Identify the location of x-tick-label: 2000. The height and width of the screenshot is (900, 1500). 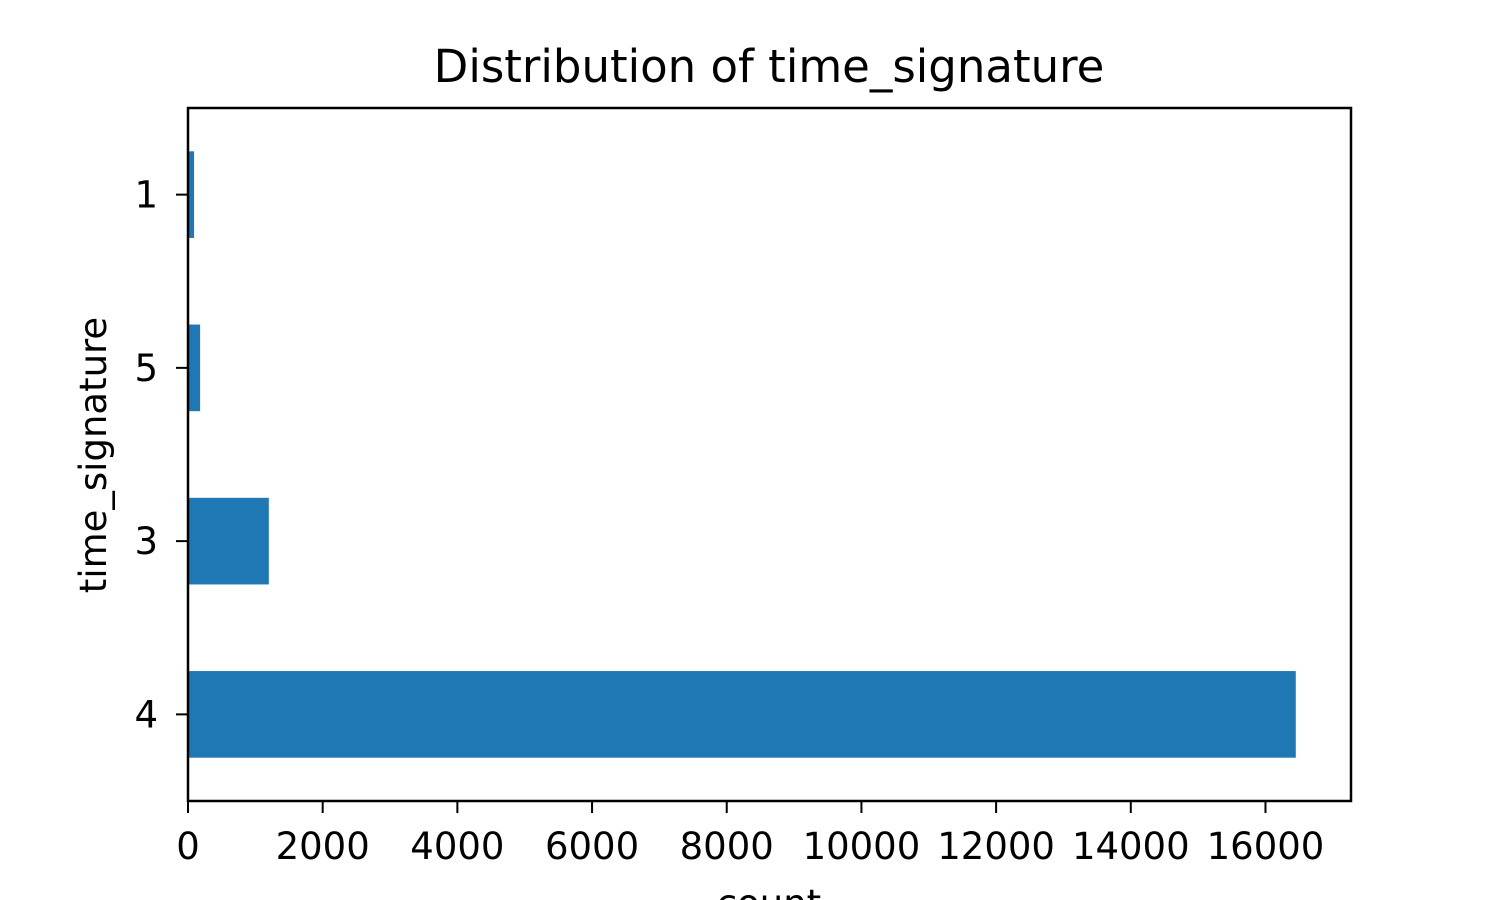
(323, 846).